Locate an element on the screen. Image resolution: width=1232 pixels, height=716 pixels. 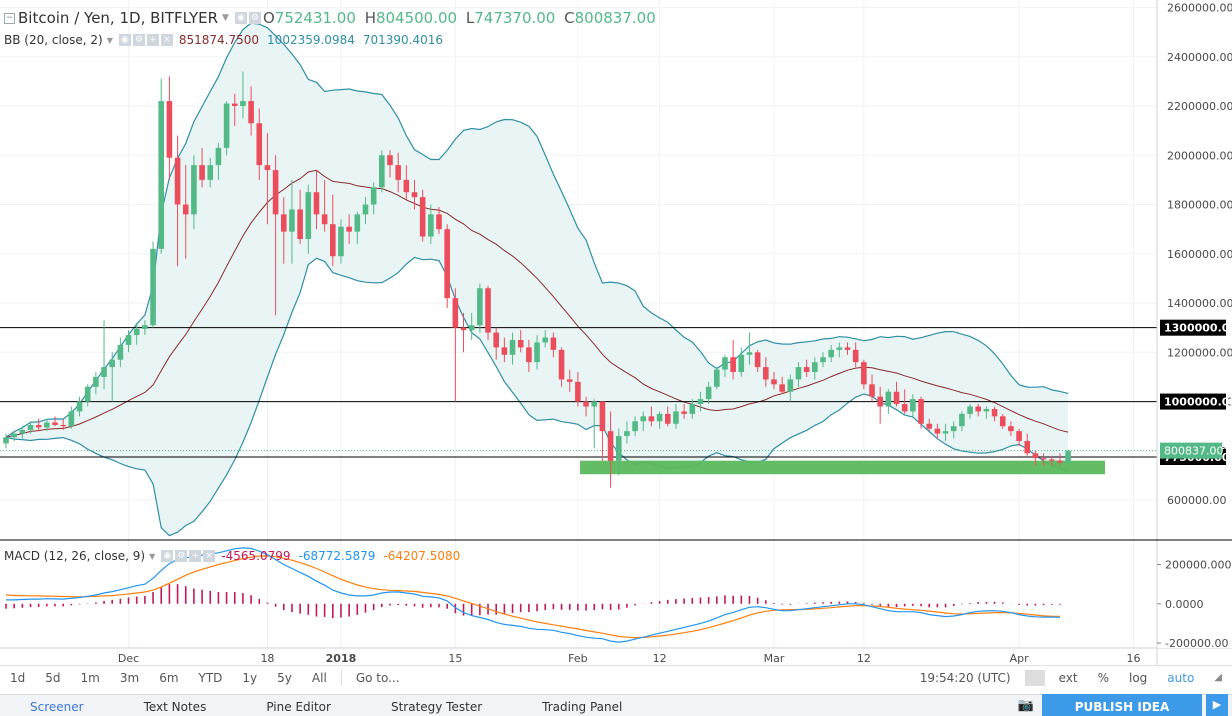
tf-1d: 1d is located at coordinates (18, 677).